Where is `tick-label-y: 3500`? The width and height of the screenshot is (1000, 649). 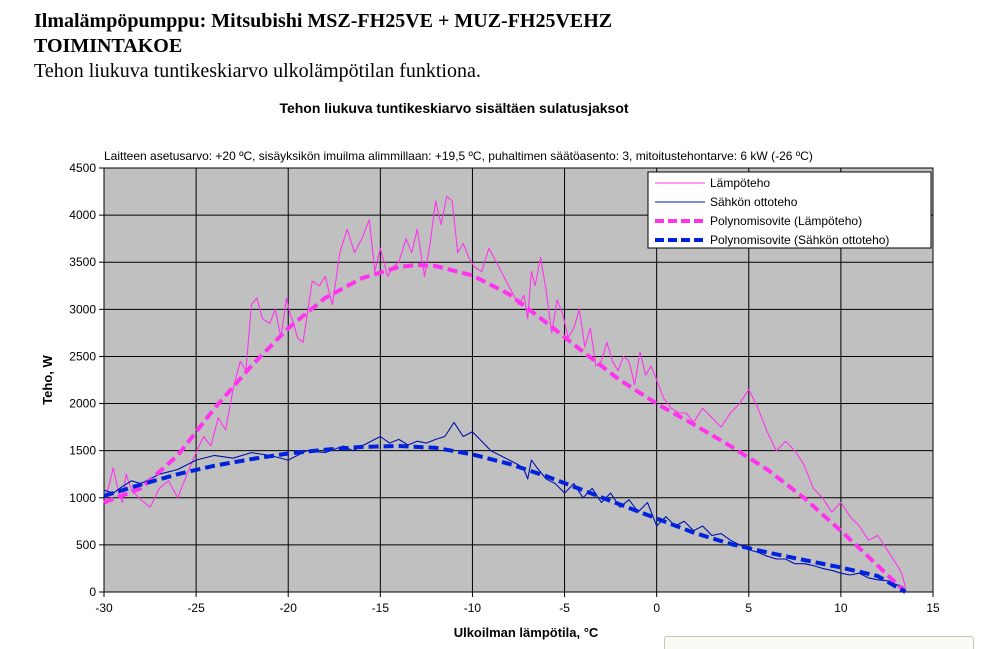
tick-label-y: 3500 is located at coordinates (82, 262).